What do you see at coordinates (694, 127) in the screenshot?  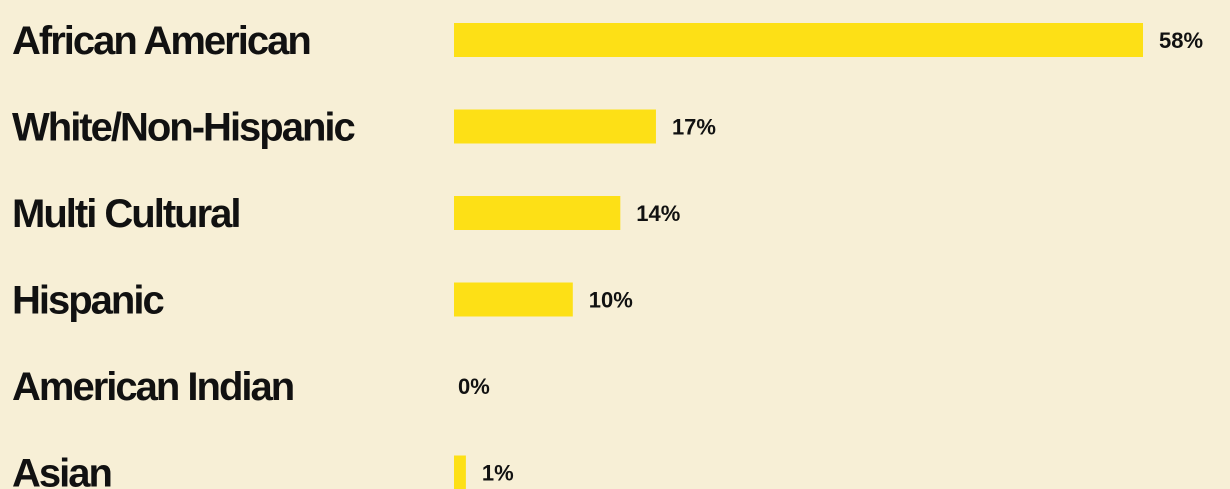 I see `value-label: 17%` at bounding box center [694, 127].